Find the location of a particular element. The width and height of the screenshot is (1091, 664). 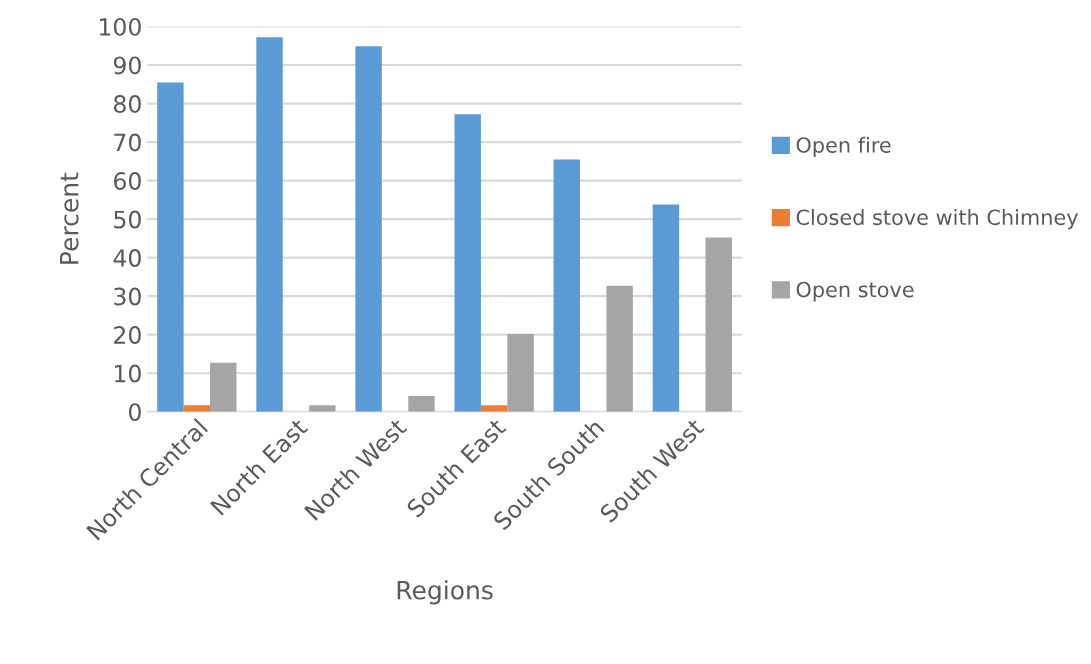

y-axis-title: Percent is located at coordinates (69, 218).